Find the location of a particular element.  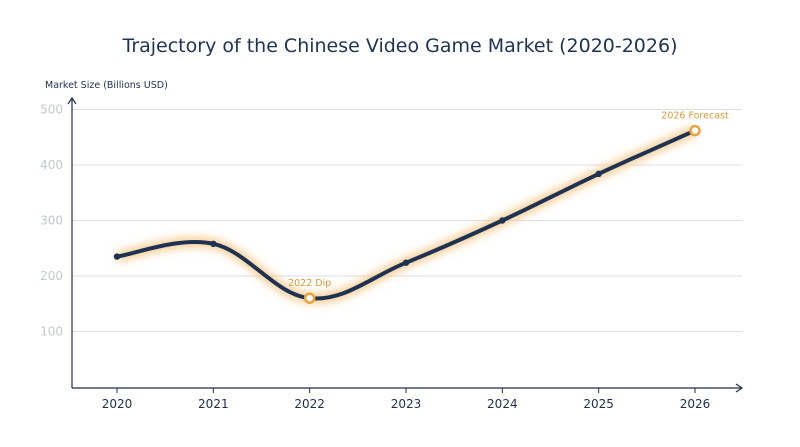

data-point-2020 is located at coordinates (117, 256).